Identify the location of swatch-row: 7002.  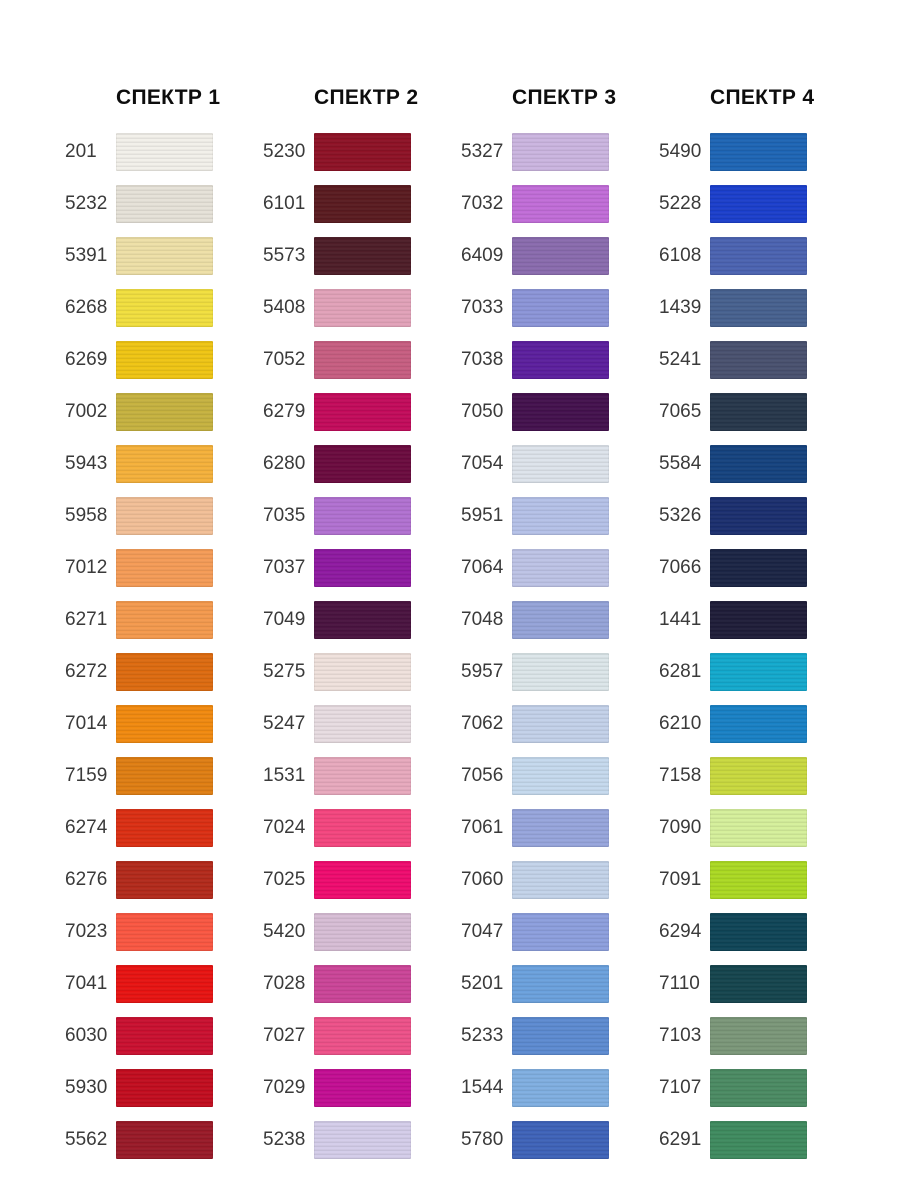
(139, 412).